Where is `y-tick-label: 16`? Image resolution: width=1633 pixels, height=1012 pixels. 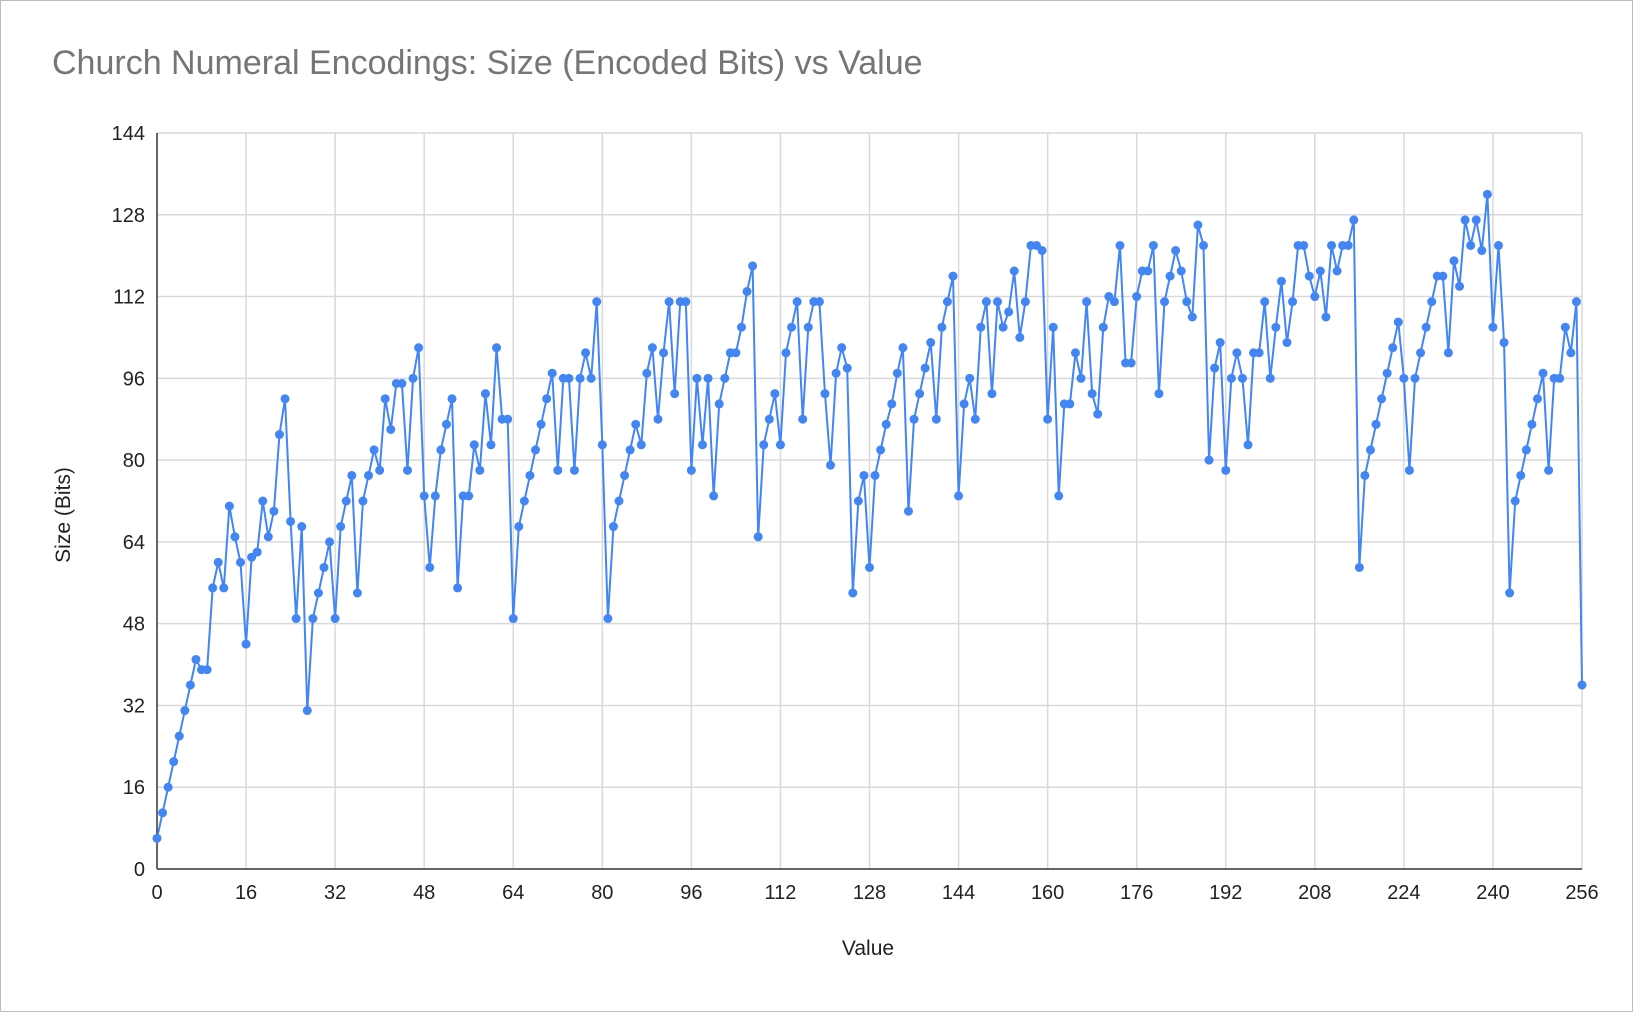 y-tick-label: 16 is located at coordinates (134, 788).